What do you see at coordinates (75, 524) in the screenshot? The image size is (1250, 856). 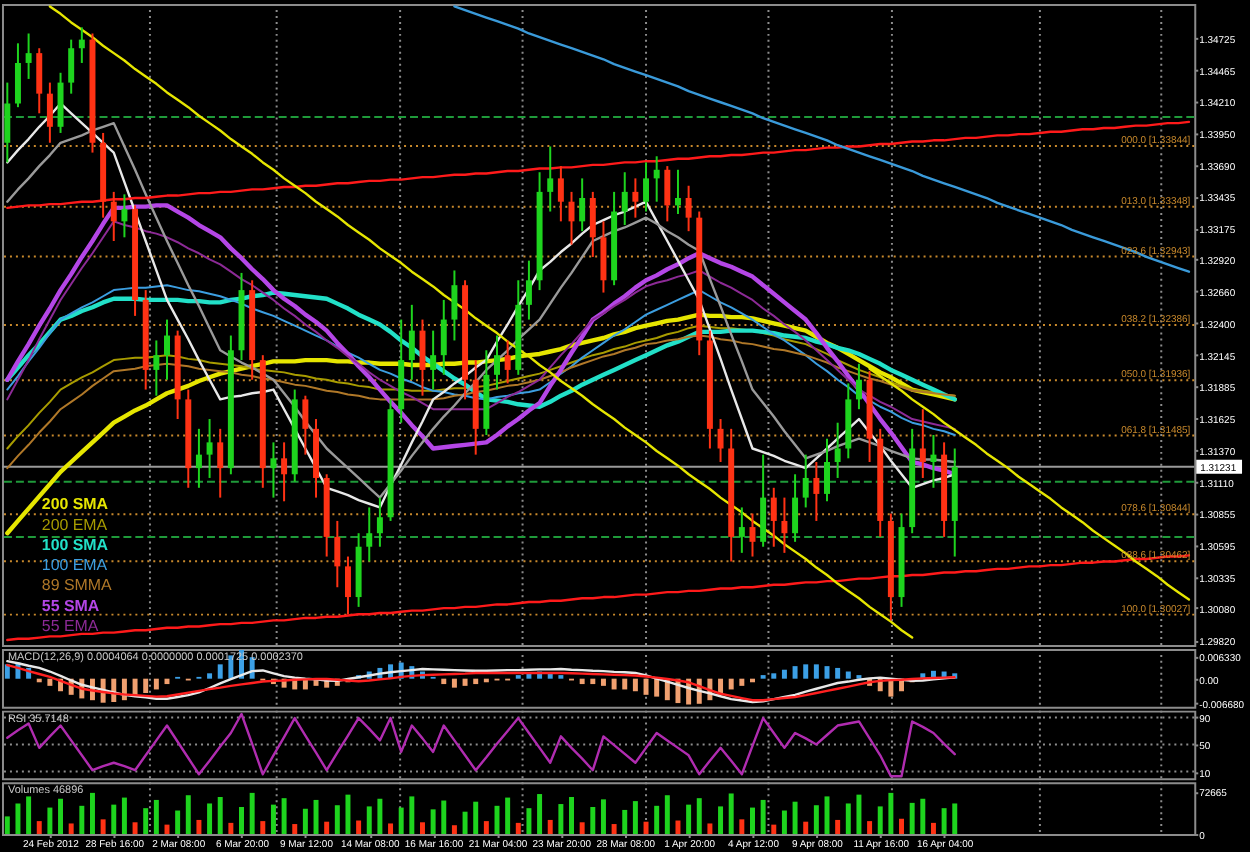 I see `text: 200 EMA` at bounding box center [75, 524].